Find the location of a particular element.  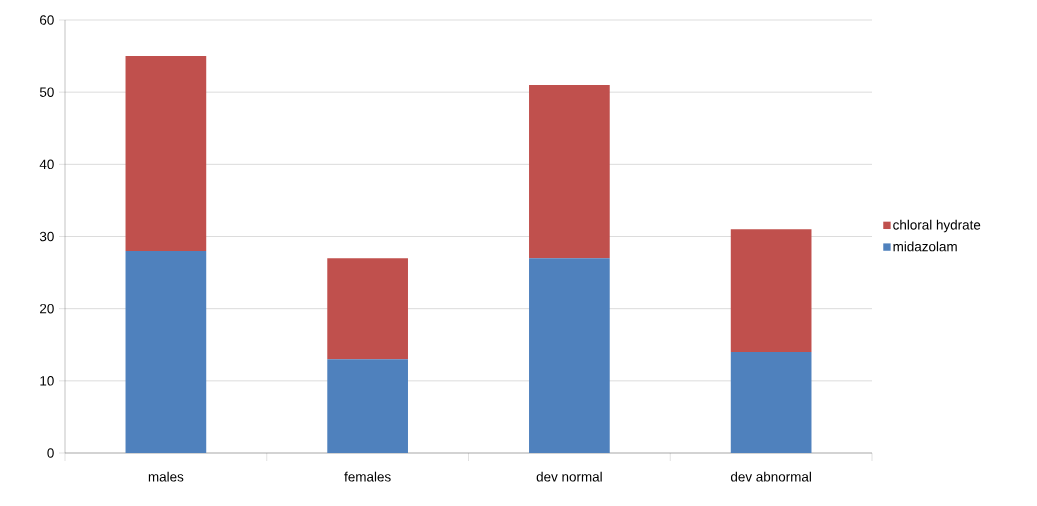

y-tick-label: 0 is located at coordinates (50, 453).